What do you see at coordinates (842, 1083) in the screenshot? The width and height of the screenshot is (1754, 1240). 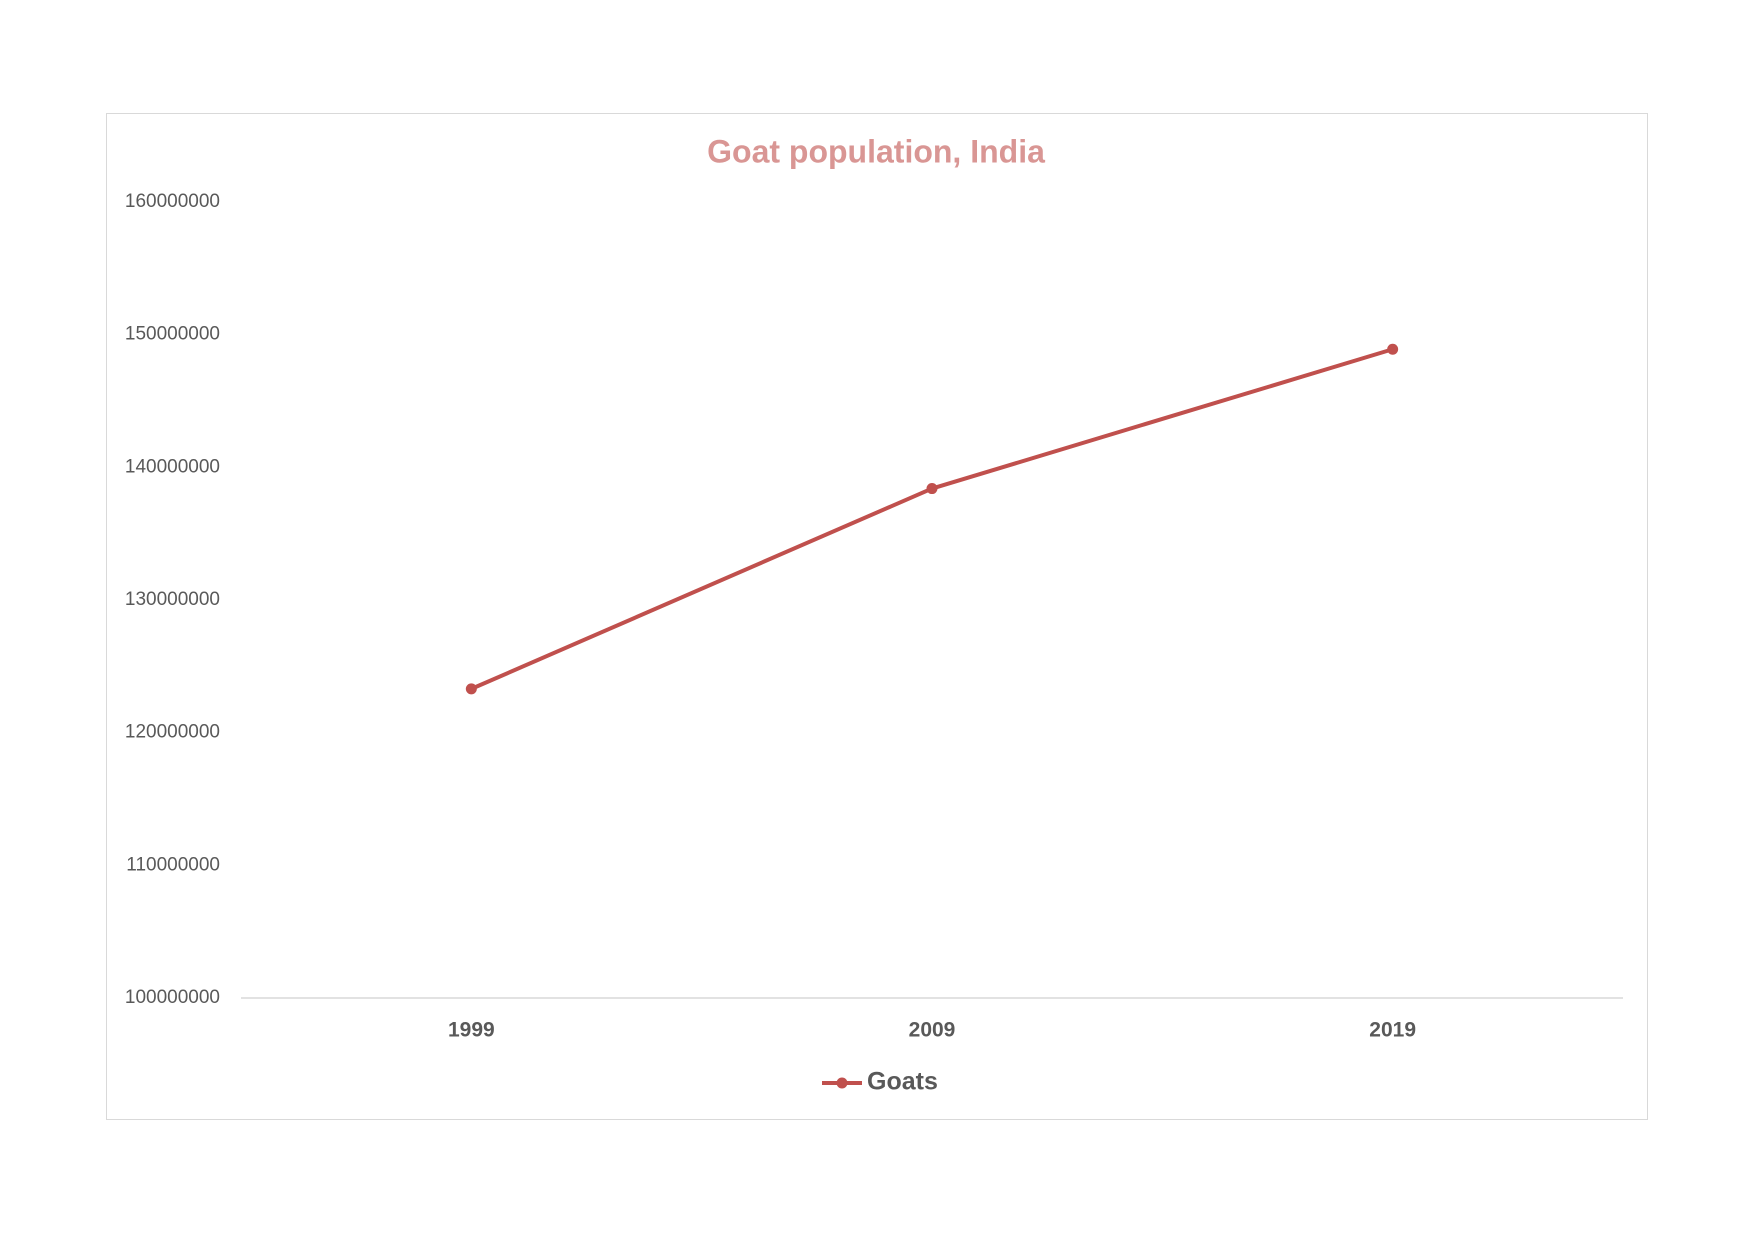 I see `legend-marker` at bounding box center [842, 1083].